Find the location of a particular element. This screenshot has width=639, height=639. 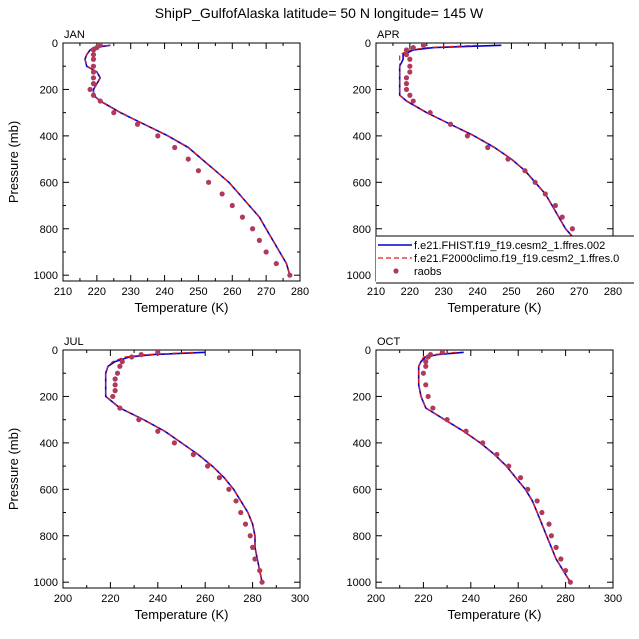

fhist-line is located at coordinates (183, 467).